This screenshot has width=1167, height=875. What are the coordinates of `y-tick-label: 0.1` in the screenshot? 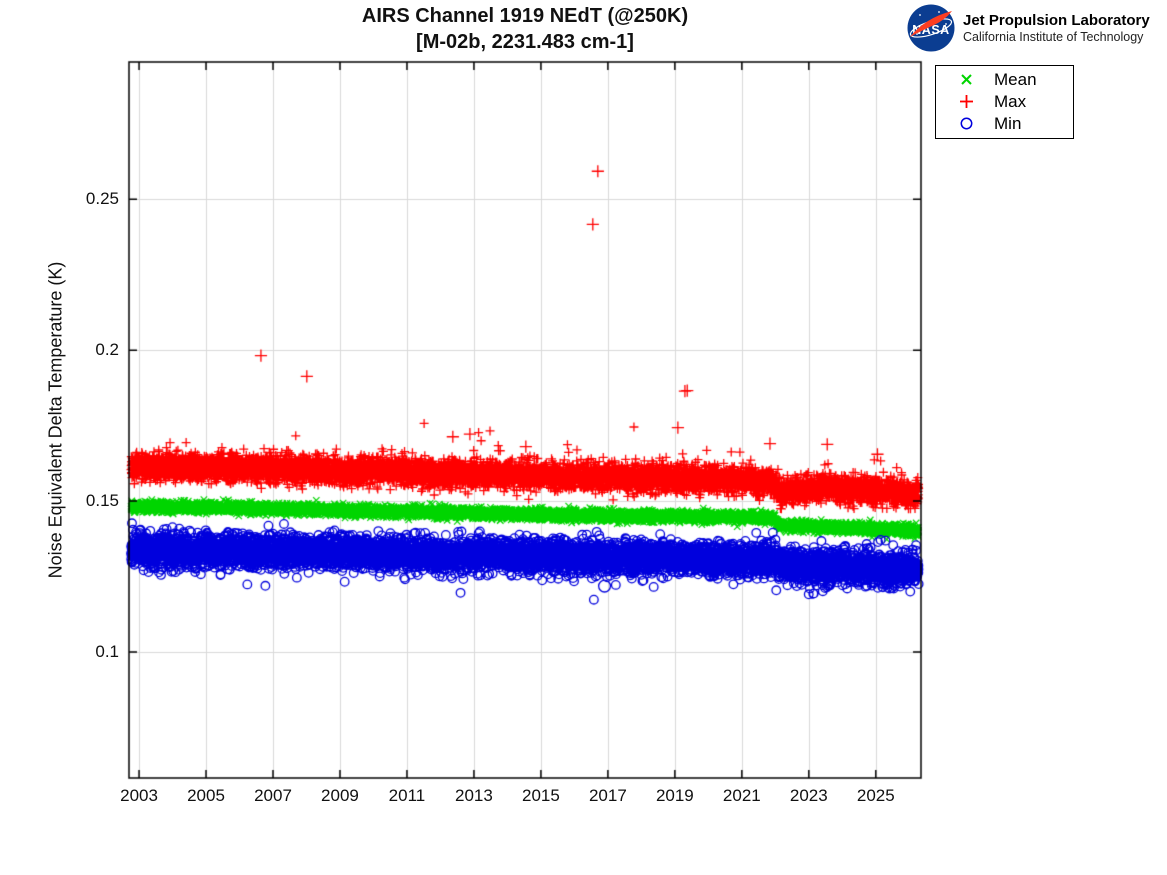 It's located at (107, 651).